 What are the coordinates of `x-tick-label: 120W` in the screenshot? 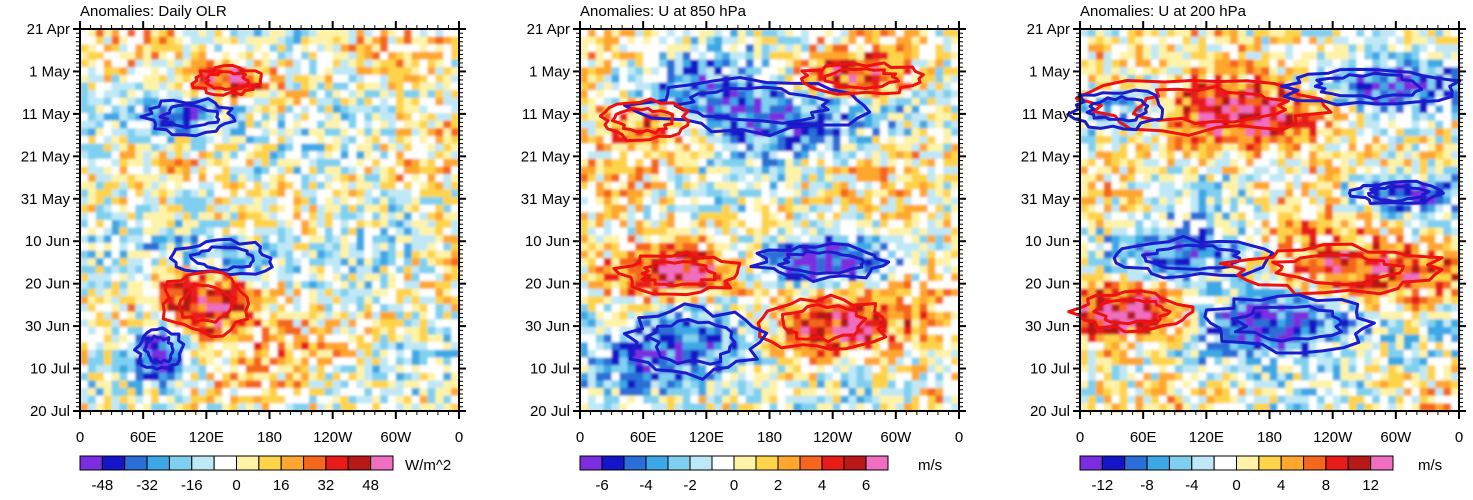 It's located at (333, 437).